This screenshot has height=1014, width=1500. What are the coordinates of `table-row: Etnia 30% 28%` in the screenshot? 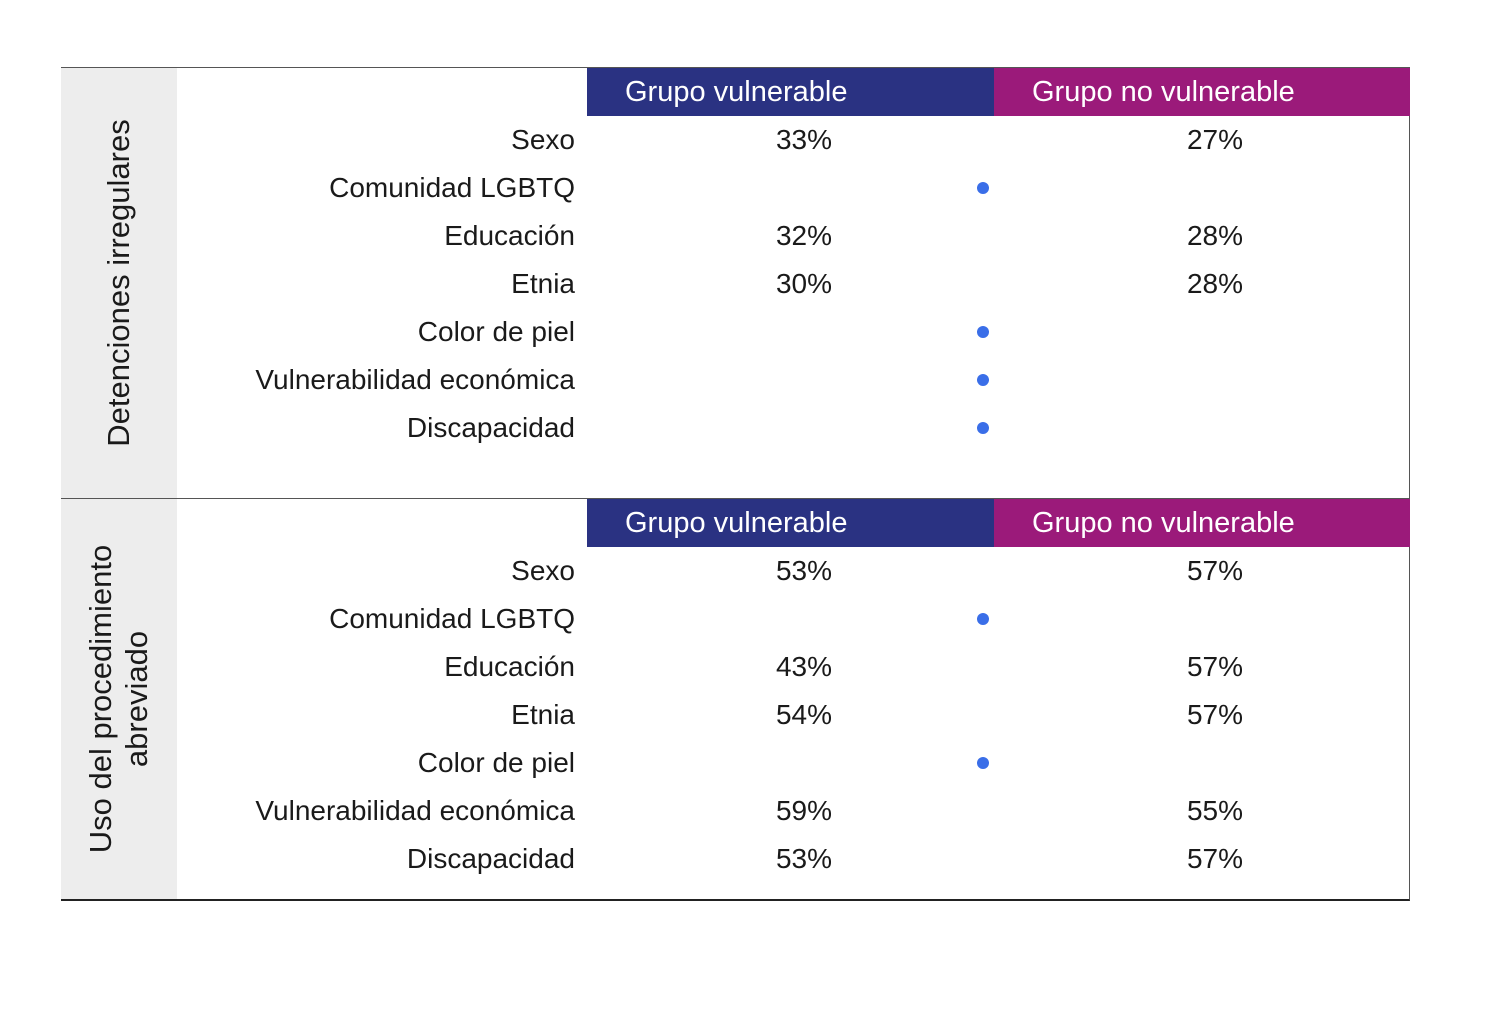 It's located at (735, 284).